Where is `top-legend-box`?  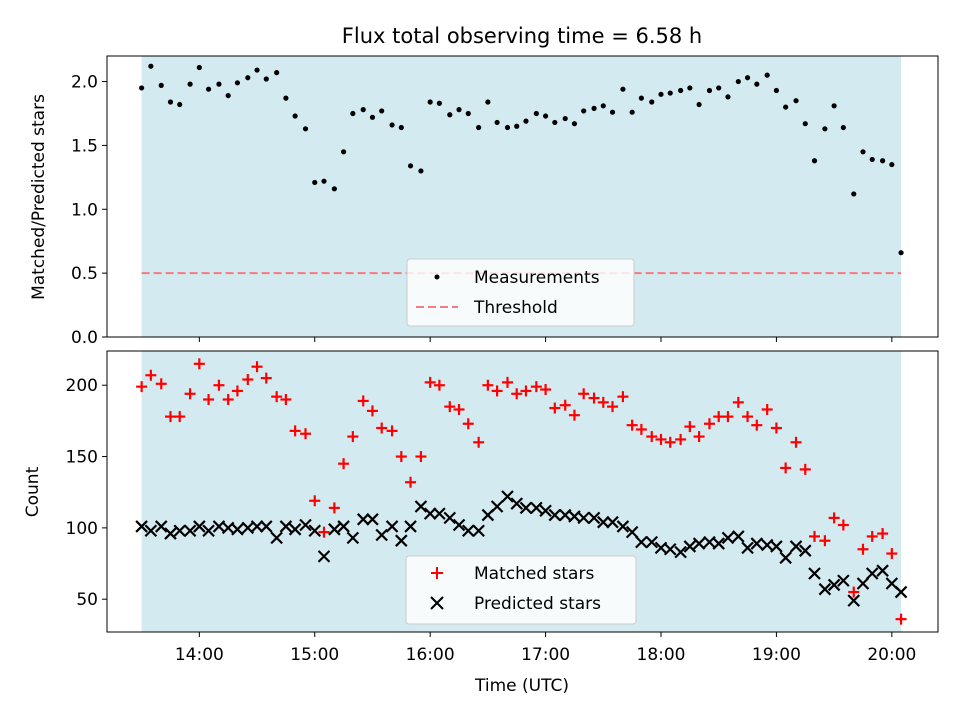 top-legend-box is located at coordinates (520, 292).